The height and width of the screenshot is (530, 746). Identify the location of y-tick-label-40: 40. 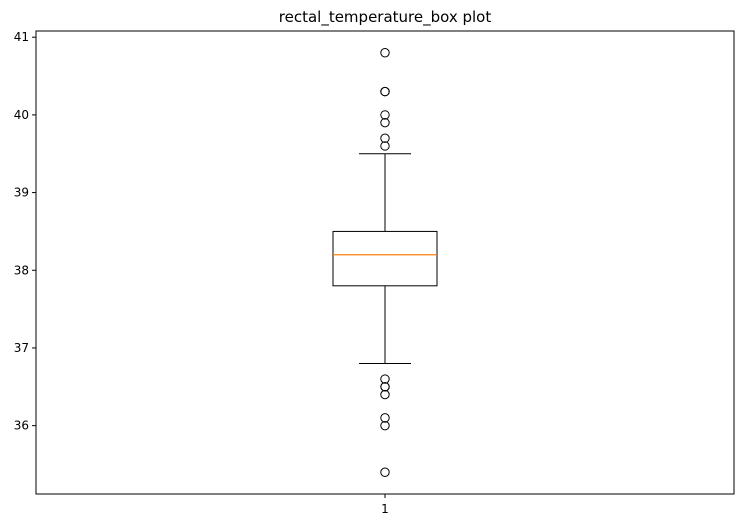
(21, 115).